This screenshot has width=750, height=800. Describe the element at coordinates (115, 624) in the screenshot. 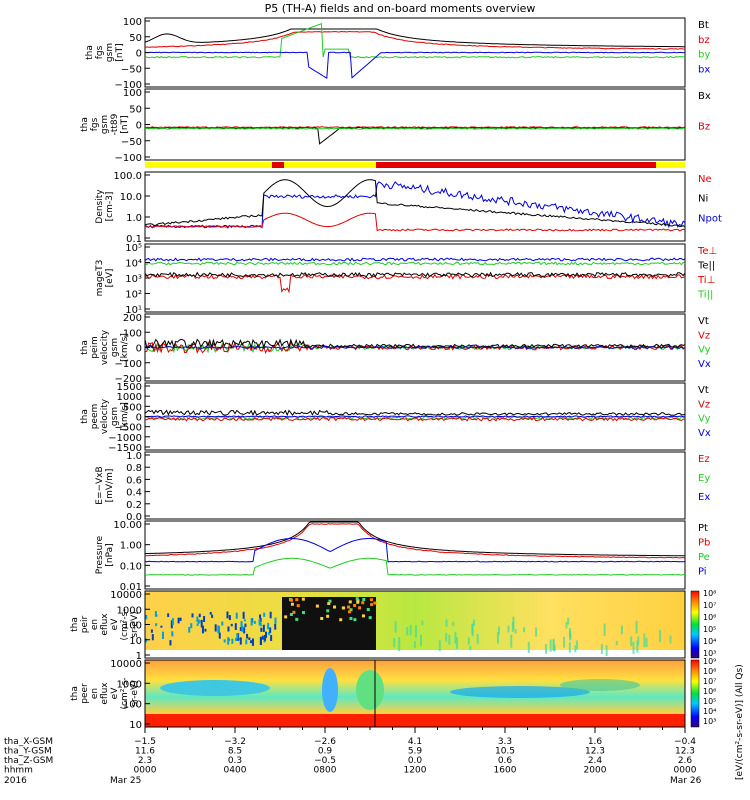

I see `y-axis-label-line: eV` at that location.